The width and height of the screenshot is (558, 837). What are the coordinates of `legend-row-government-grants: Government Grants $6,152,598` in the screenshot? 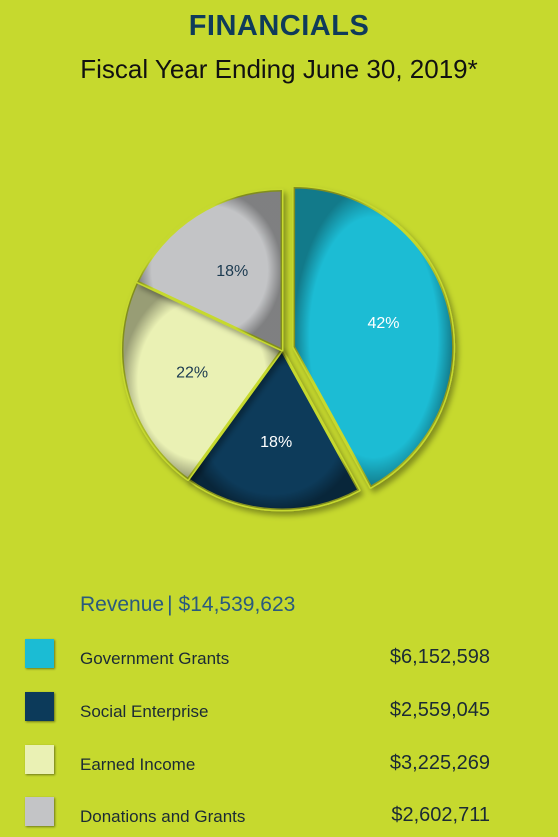 It's located at (279, 655).